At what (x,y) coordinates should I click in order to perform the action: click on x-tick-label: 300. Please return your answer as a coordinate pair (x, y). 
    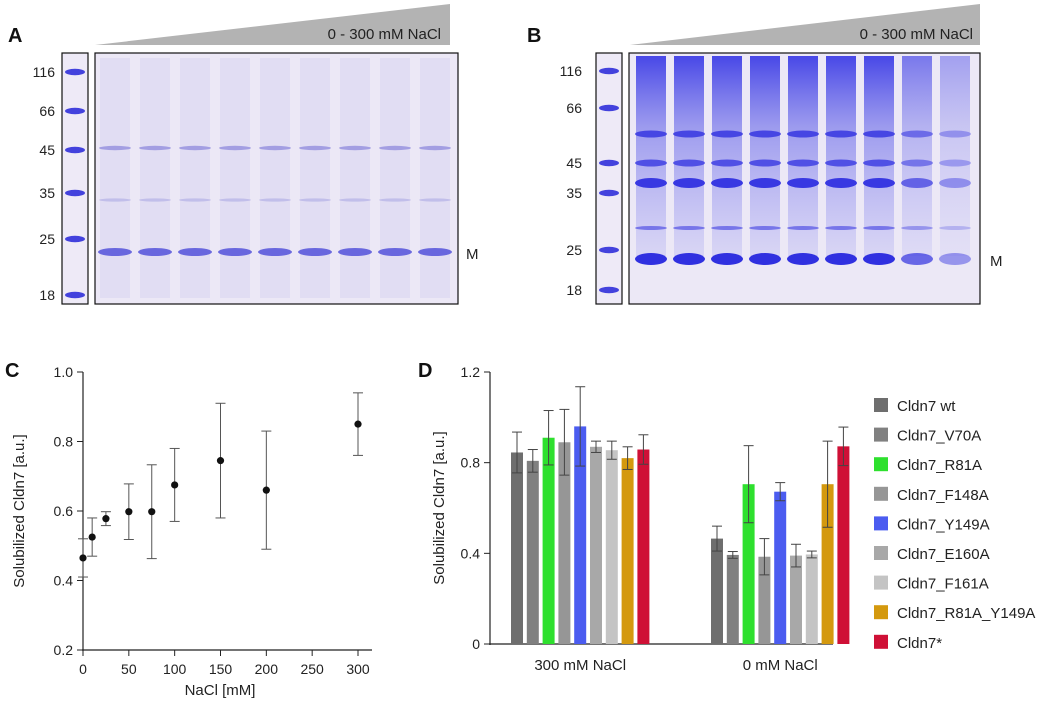
    Looking at the image, I should click on (358, 669).